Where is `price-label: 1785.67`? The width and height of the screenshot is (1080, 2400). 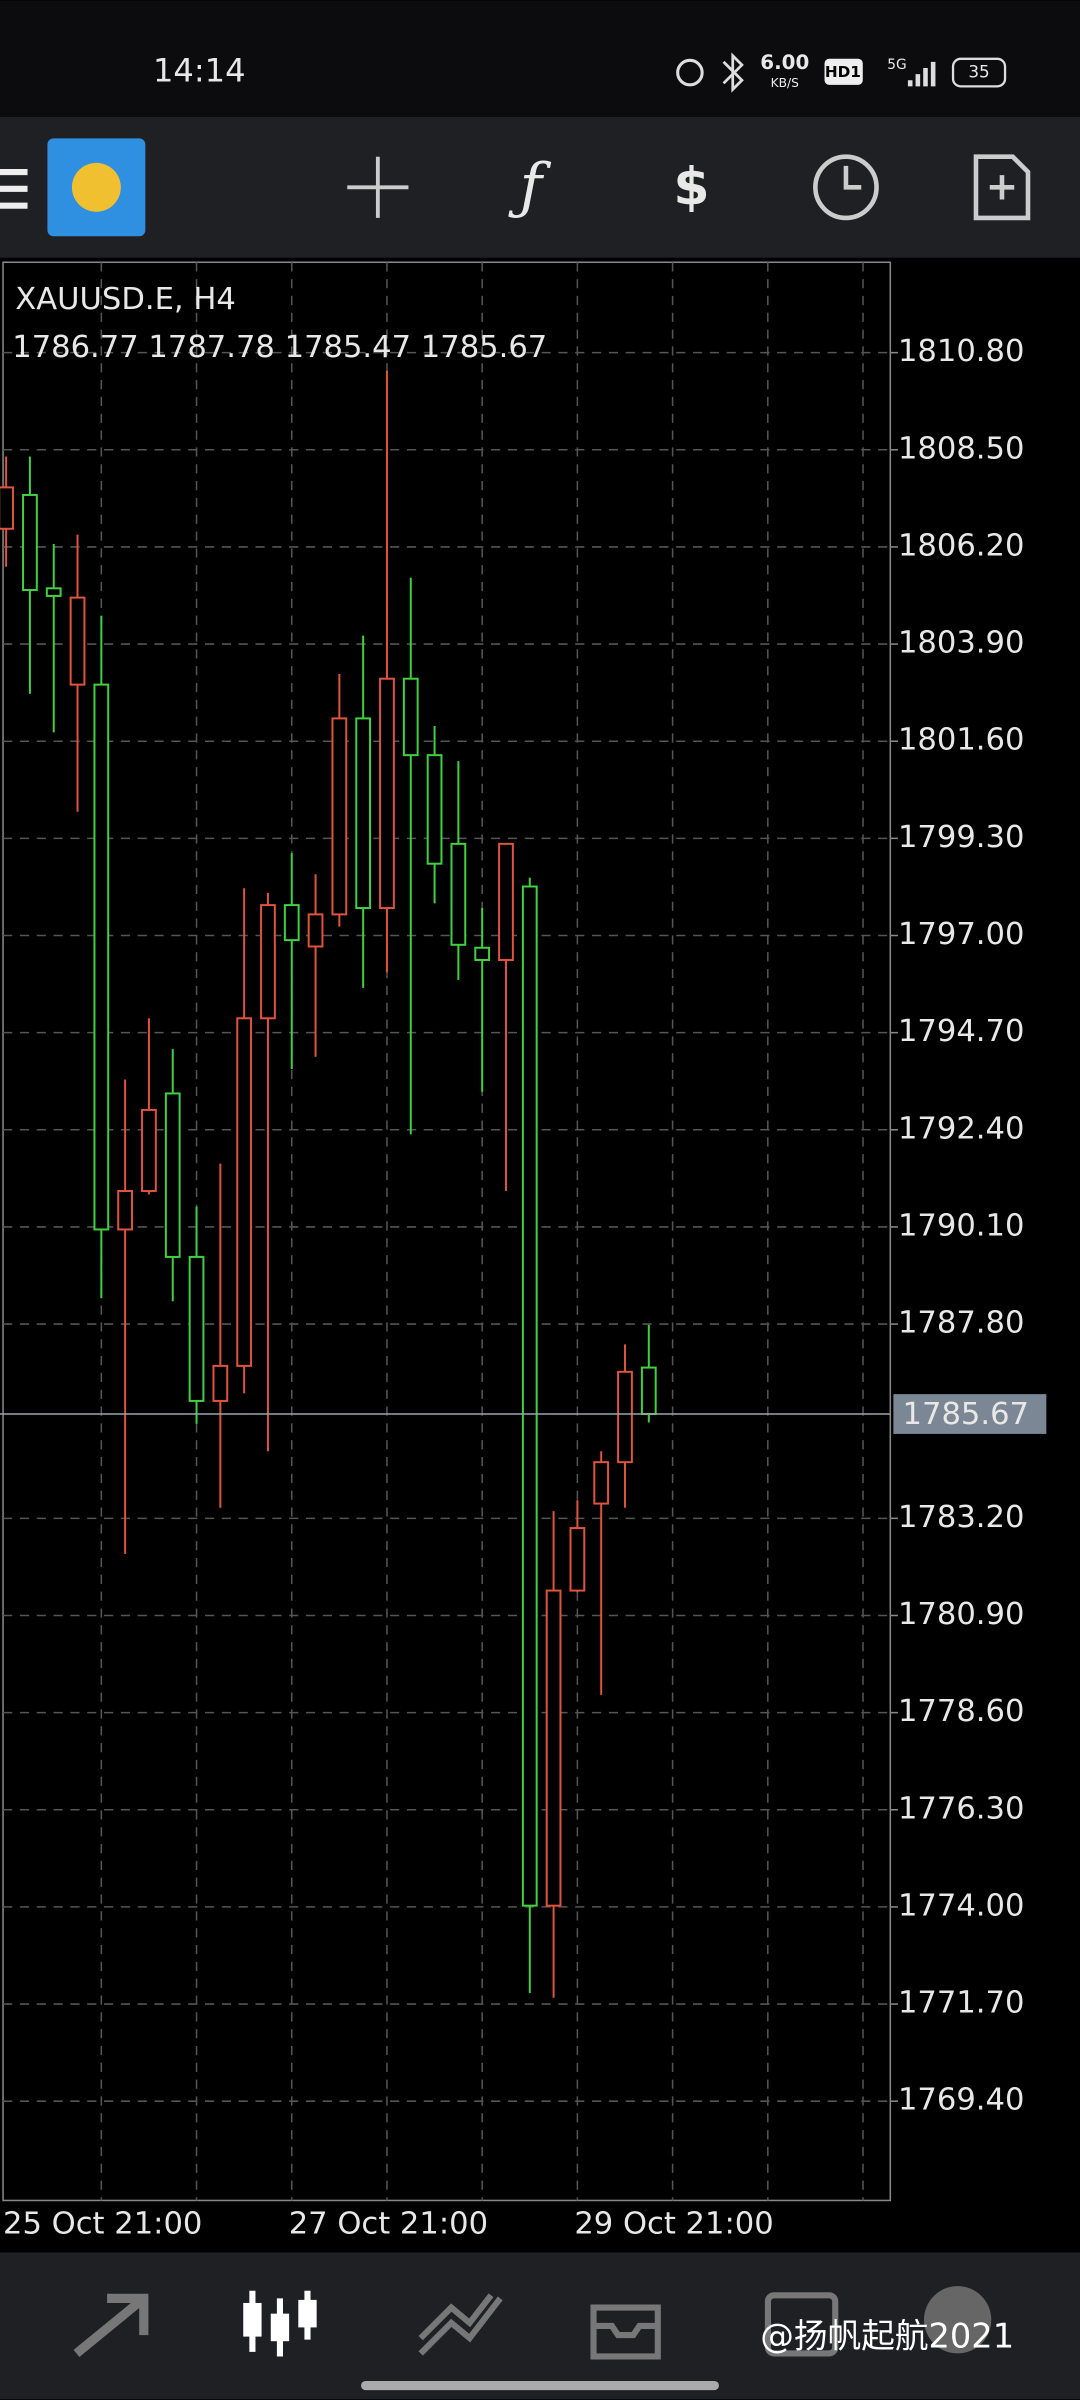
price-label: 1785.67 is located at coordinates (966, 1414).